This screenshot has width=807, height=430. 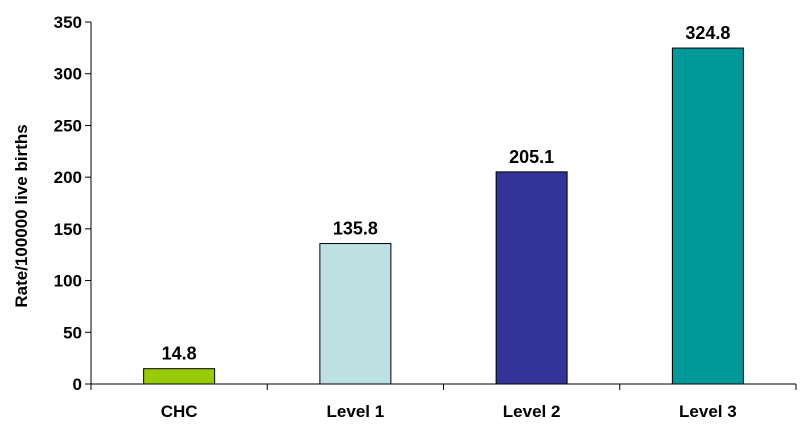 What do you see at coordinates (72, 203) in the screenshot?
I see `y-axis-ticks: 0 50 100 150 200 250 300 350` at bounding box center [72, 203].